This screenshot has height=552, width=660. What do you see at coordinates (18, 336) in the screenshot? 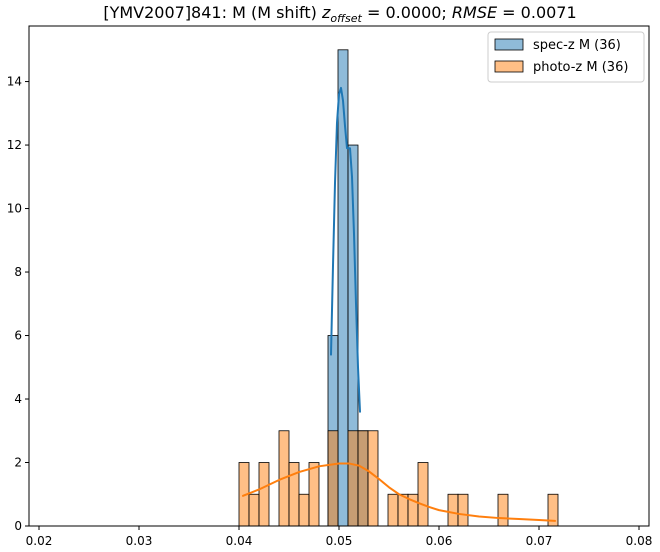
I see `y-tick-label: 6` at bounding box center [18, 336].